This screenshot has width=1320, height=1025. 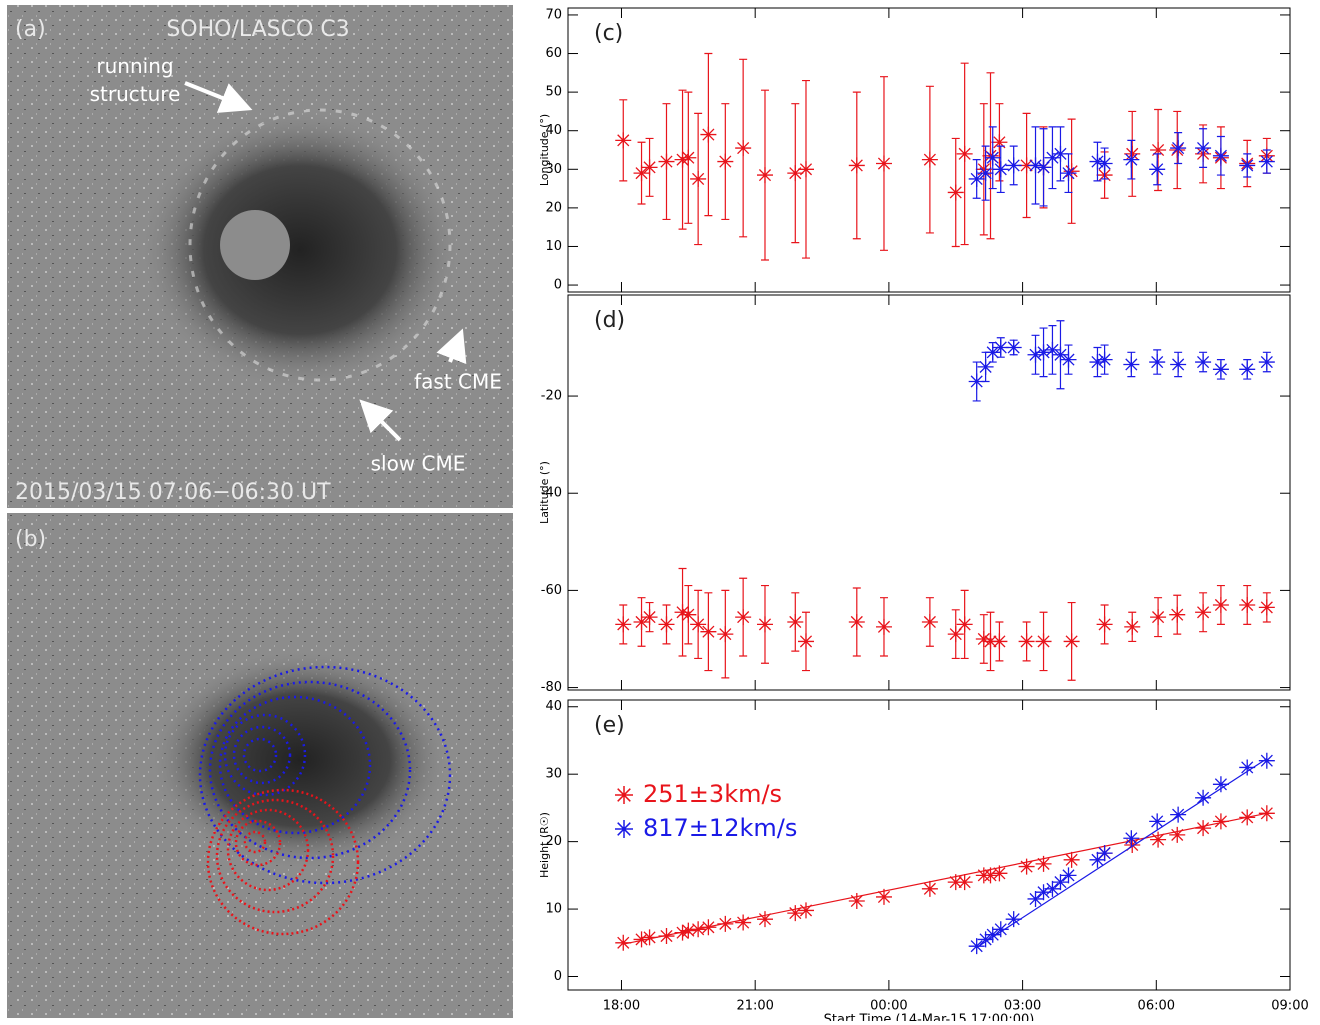 What do you see at coordinates (135, 80) in the screenshot?
I see `annotation-box: running structure` at bounding box center [135, 80].